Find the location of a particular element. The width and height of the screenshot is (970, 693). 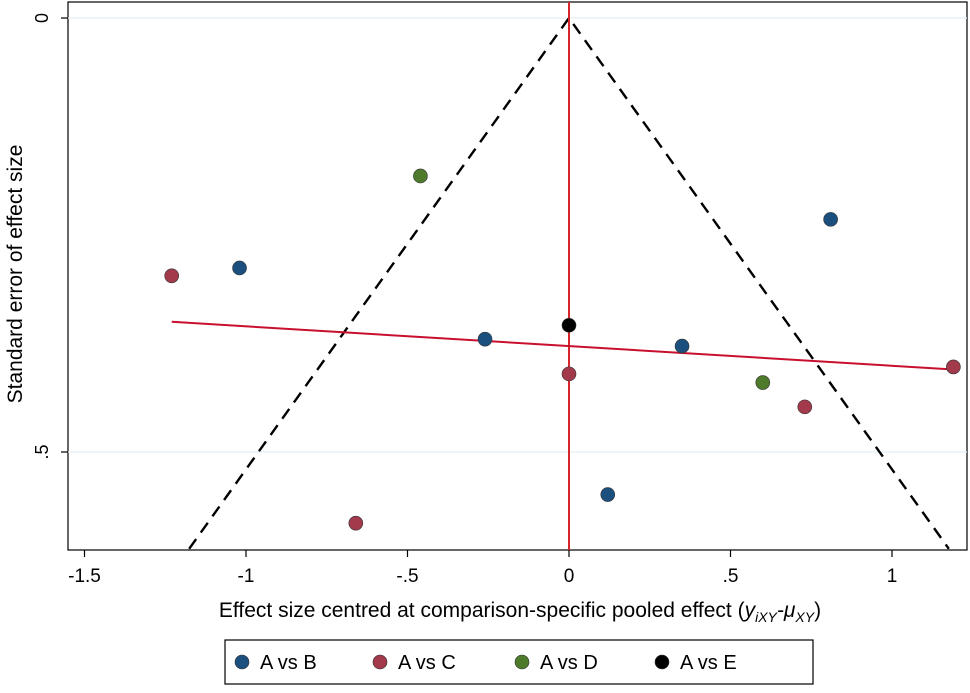

x-tick-label: .5 is located at coordinates (731, 576).